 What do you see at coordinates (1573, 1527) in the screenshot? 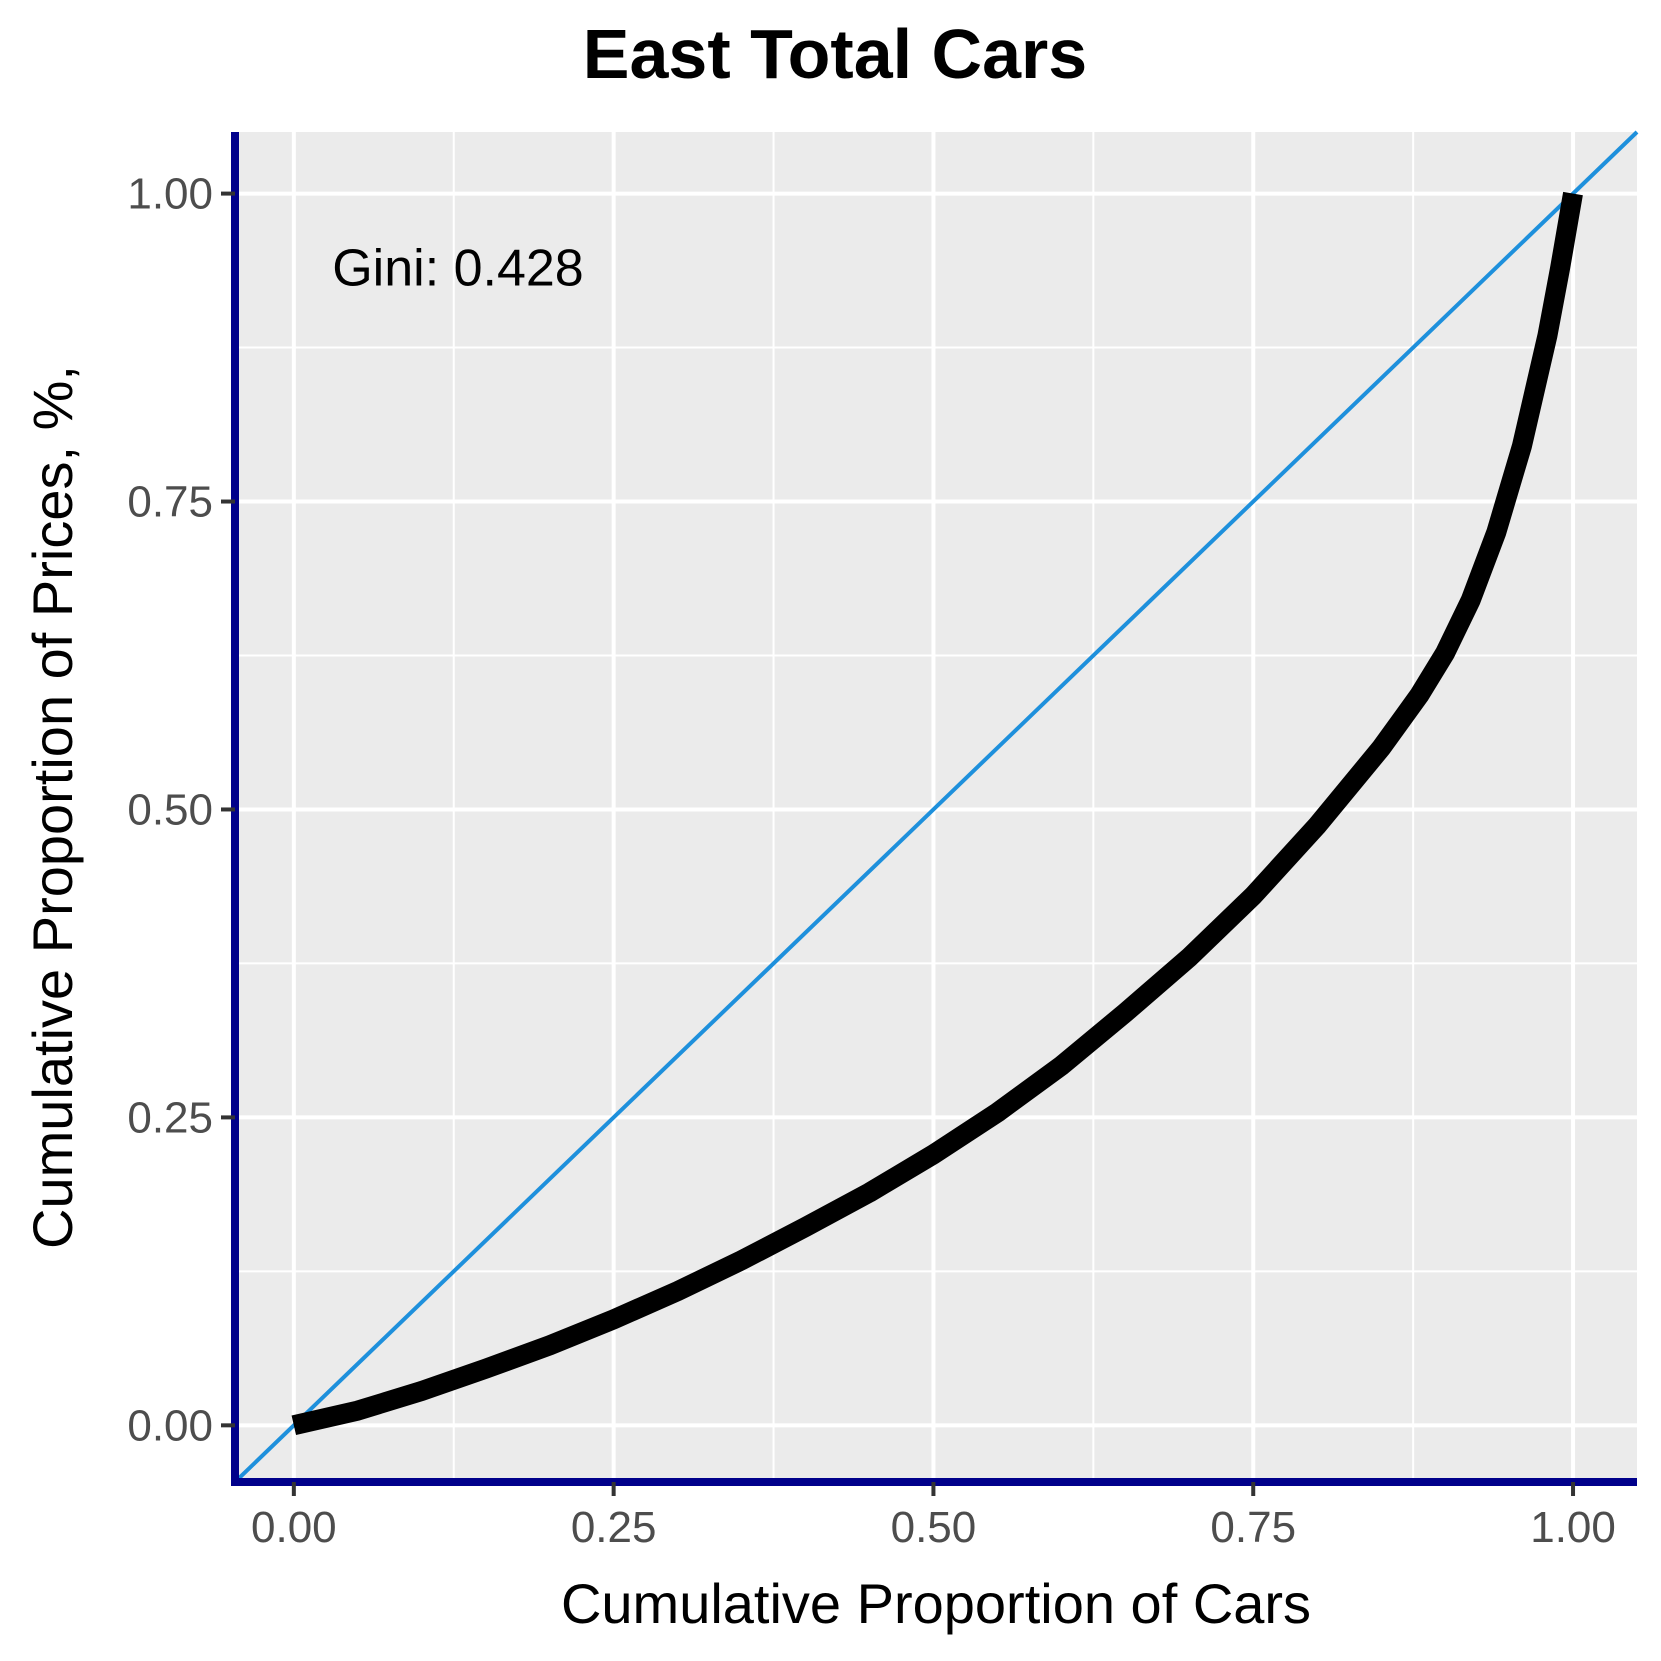
I see `x-tick-label: 1.00` at bounding box center [1573, 1527].